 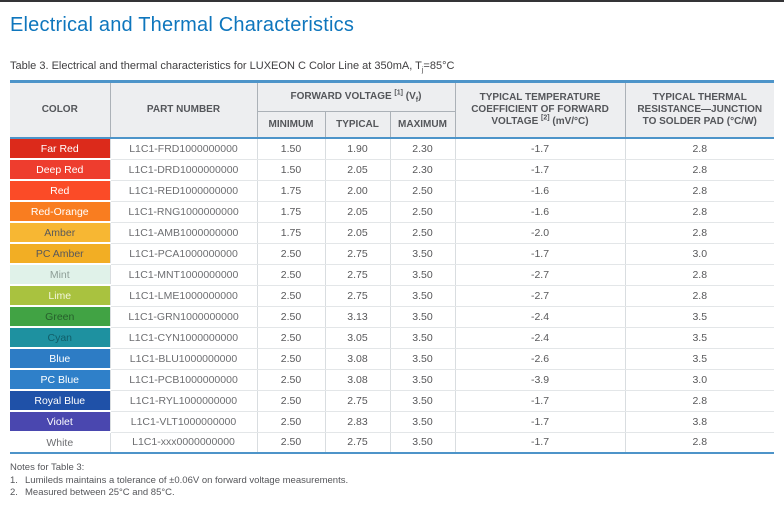 I want to click on vf-typical-cell: 3.13, so click(x=358, y=317).